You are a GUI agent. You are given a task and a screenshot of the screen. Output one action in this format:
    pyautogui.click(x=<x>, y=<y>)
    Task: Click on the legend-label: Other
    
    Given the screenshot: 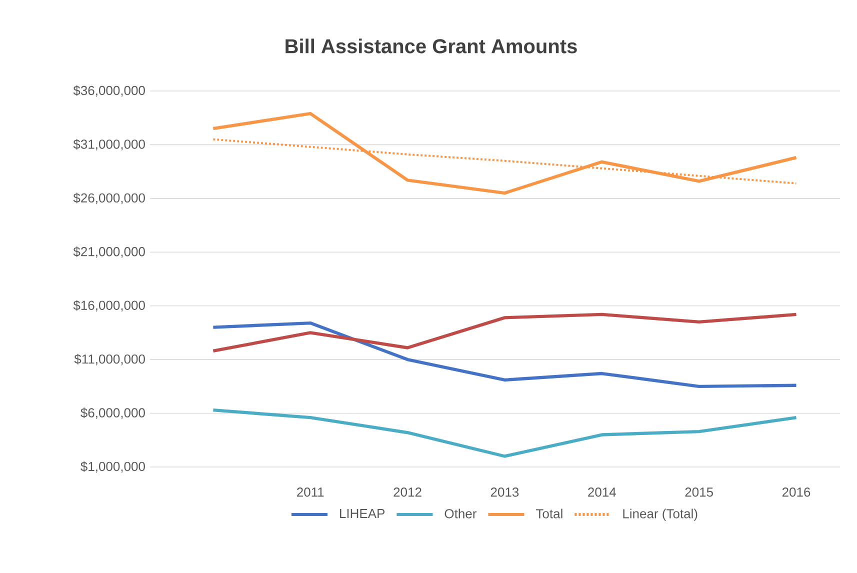 What is the action you would take?
    pyautogui.click(x=460, y=513)
    